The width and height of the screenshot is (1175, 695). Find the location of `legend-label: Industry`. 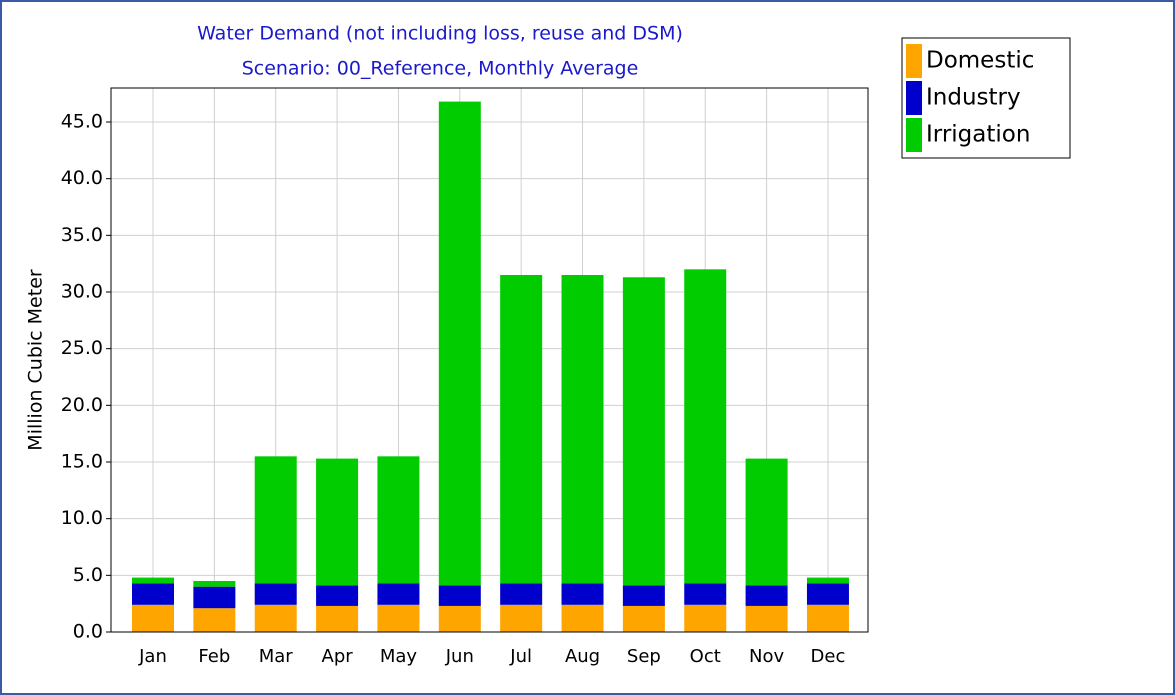

legend-label: Industry is located at coordinates (973, 98).